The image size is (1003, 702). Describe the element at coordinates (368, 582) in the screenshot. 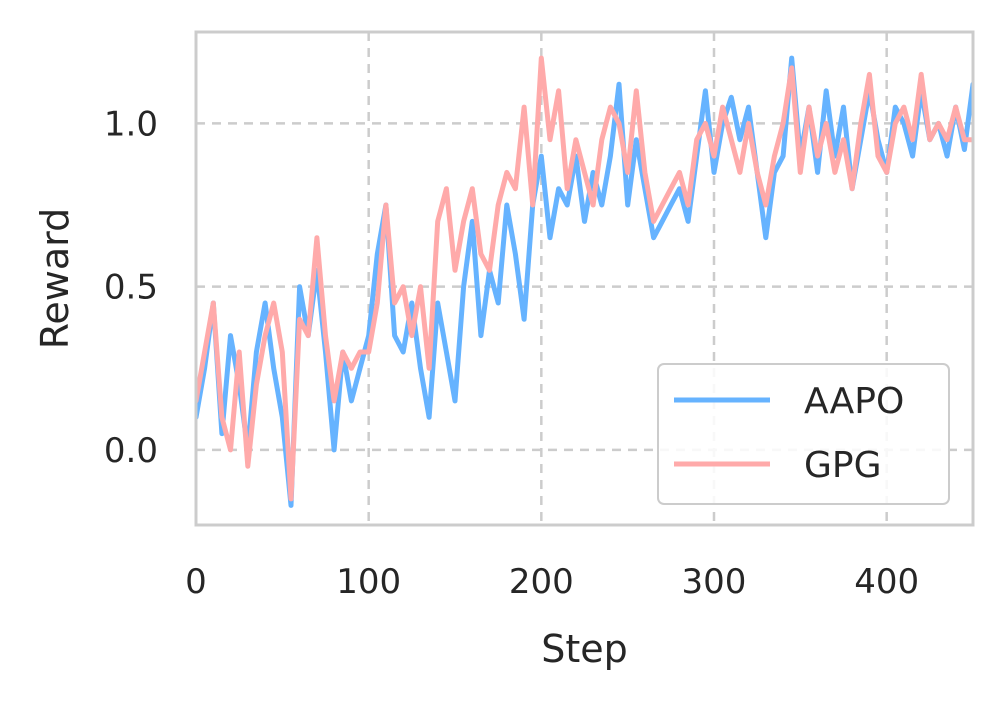

I see `x-tick-label: 100` at that location.